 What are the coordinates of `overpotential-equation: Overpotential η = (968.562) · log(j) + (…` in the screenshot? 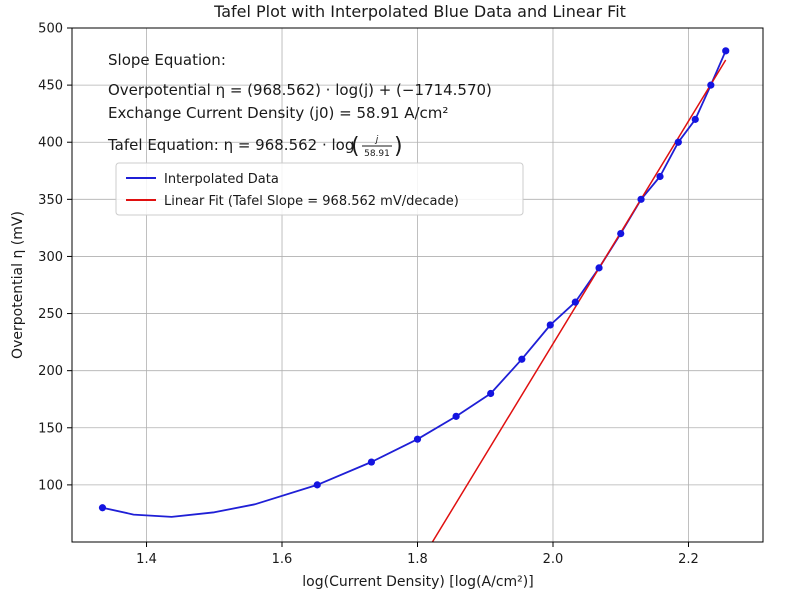 It's located at (300, 90).